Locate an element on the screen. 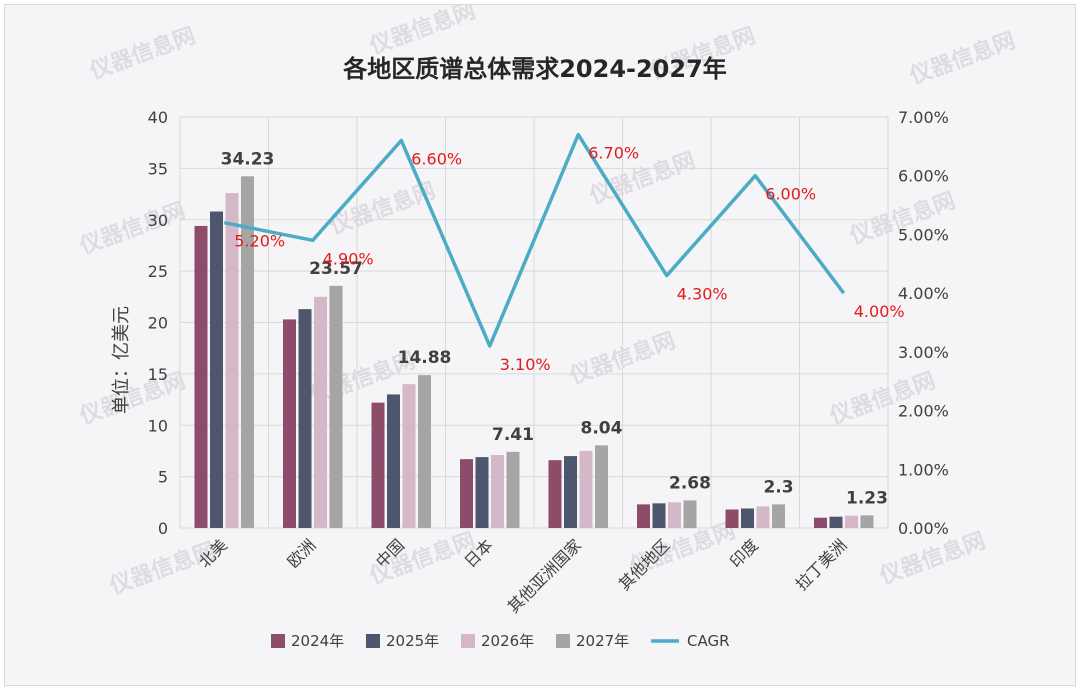 Image resolution: width=1080 pixels, height=690 pixels. y2-tick-label: 7.00% is located at coordinates (923, 117).